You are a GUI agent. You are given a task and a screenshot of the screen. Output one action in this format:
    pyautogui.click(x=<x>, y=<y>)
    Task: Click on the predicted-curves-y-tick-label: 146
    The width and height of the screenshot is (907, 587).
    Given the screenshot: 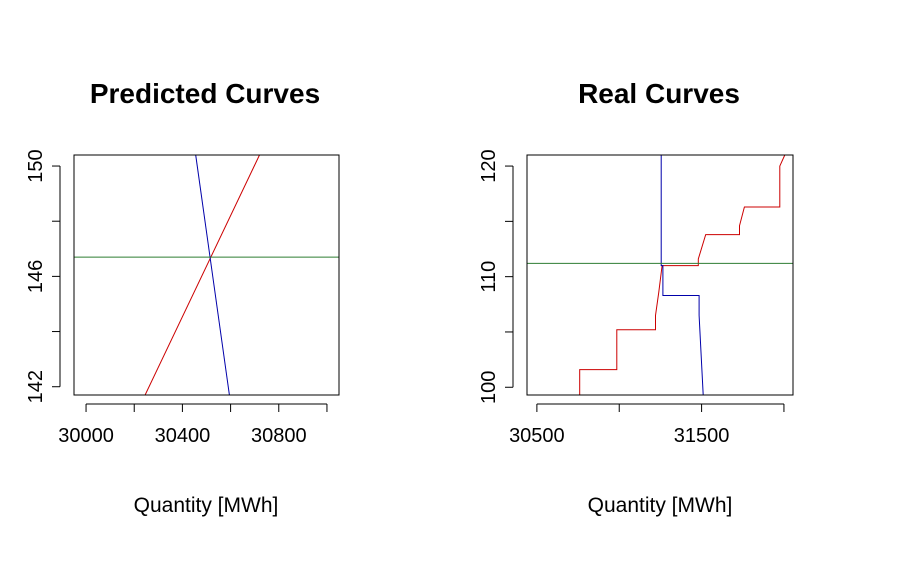 What is the action you would take?
    pyautogui.click(x=36, y=276)
    